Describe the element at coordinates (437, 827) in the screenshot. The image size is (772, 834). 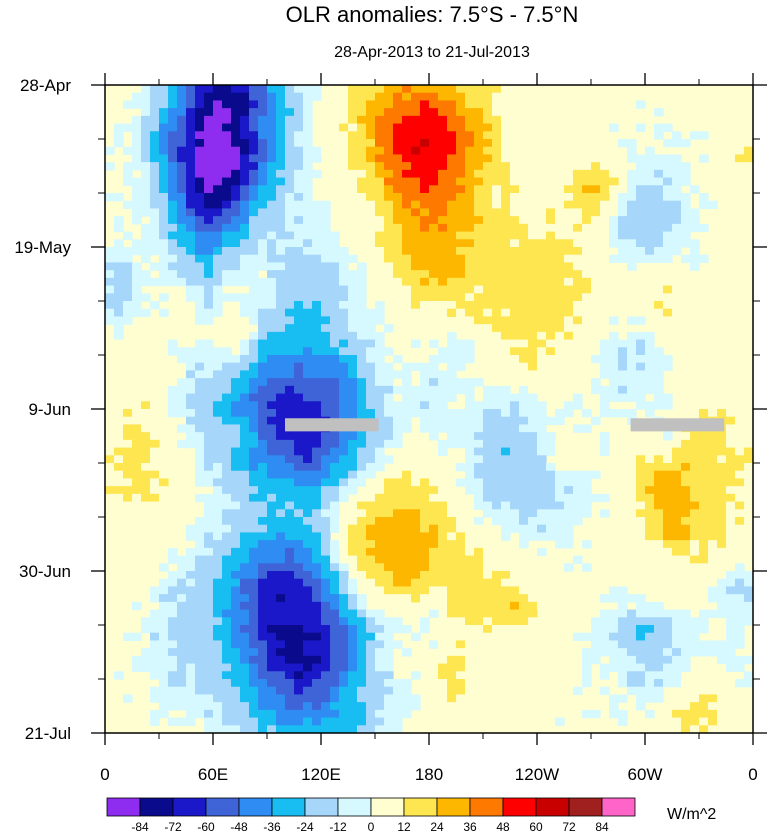
I see `colorbar-label: 24` at that location.